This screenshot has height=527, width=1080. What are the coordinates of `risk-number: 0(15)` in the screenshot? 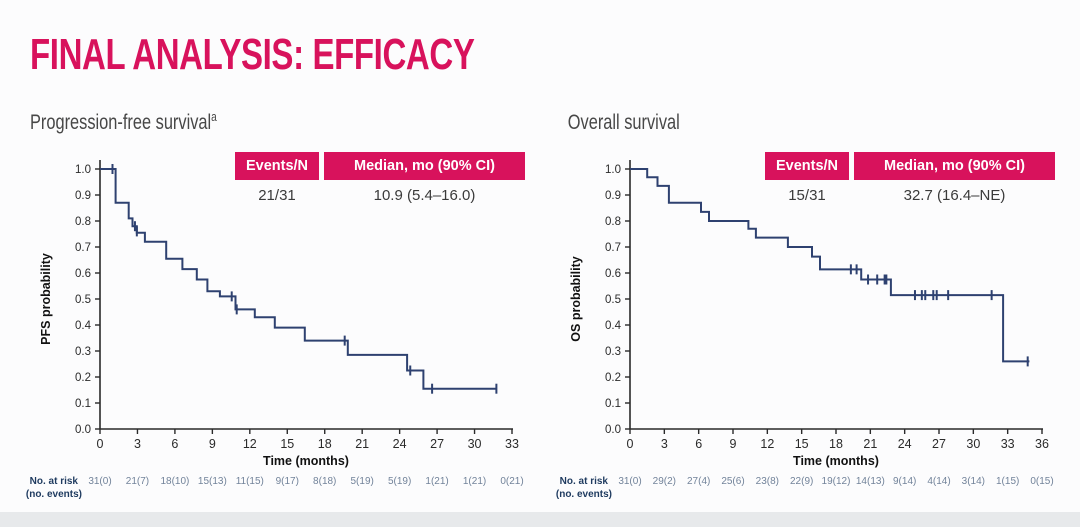 It's located at (1041, 481).